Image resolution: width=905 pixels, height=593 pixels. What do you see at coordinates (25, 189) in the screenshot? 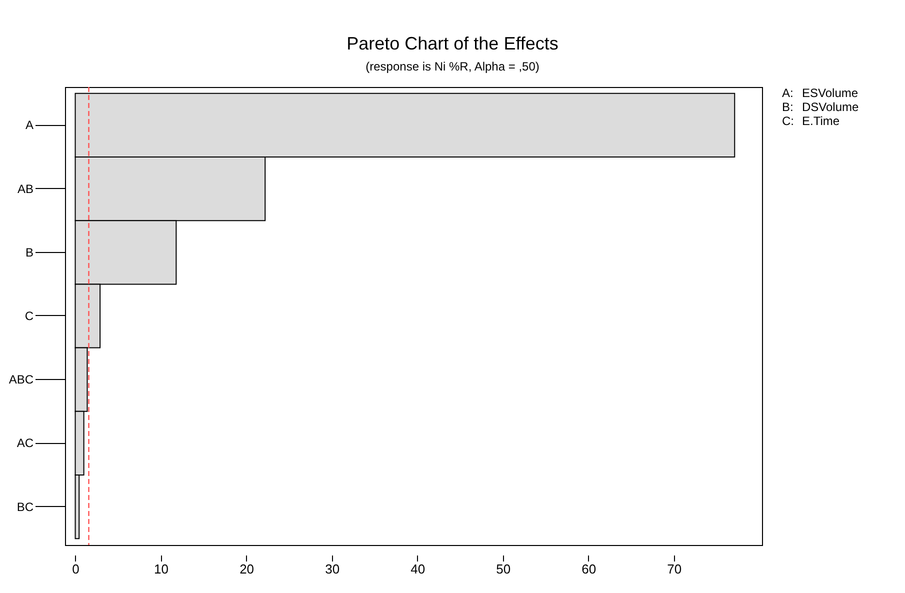
I see `y-tick-label: AB` at bounding box center [25, 189].